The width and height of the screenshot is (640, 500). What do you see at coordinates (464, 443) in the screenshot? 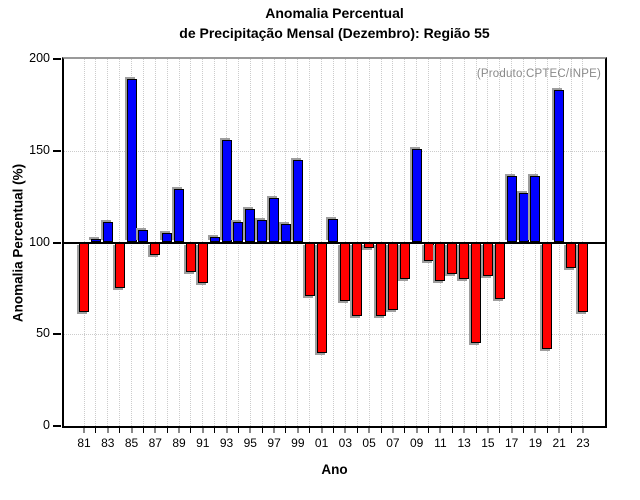
I see `x-tick-label: 13` at bounding box center [464, 443].